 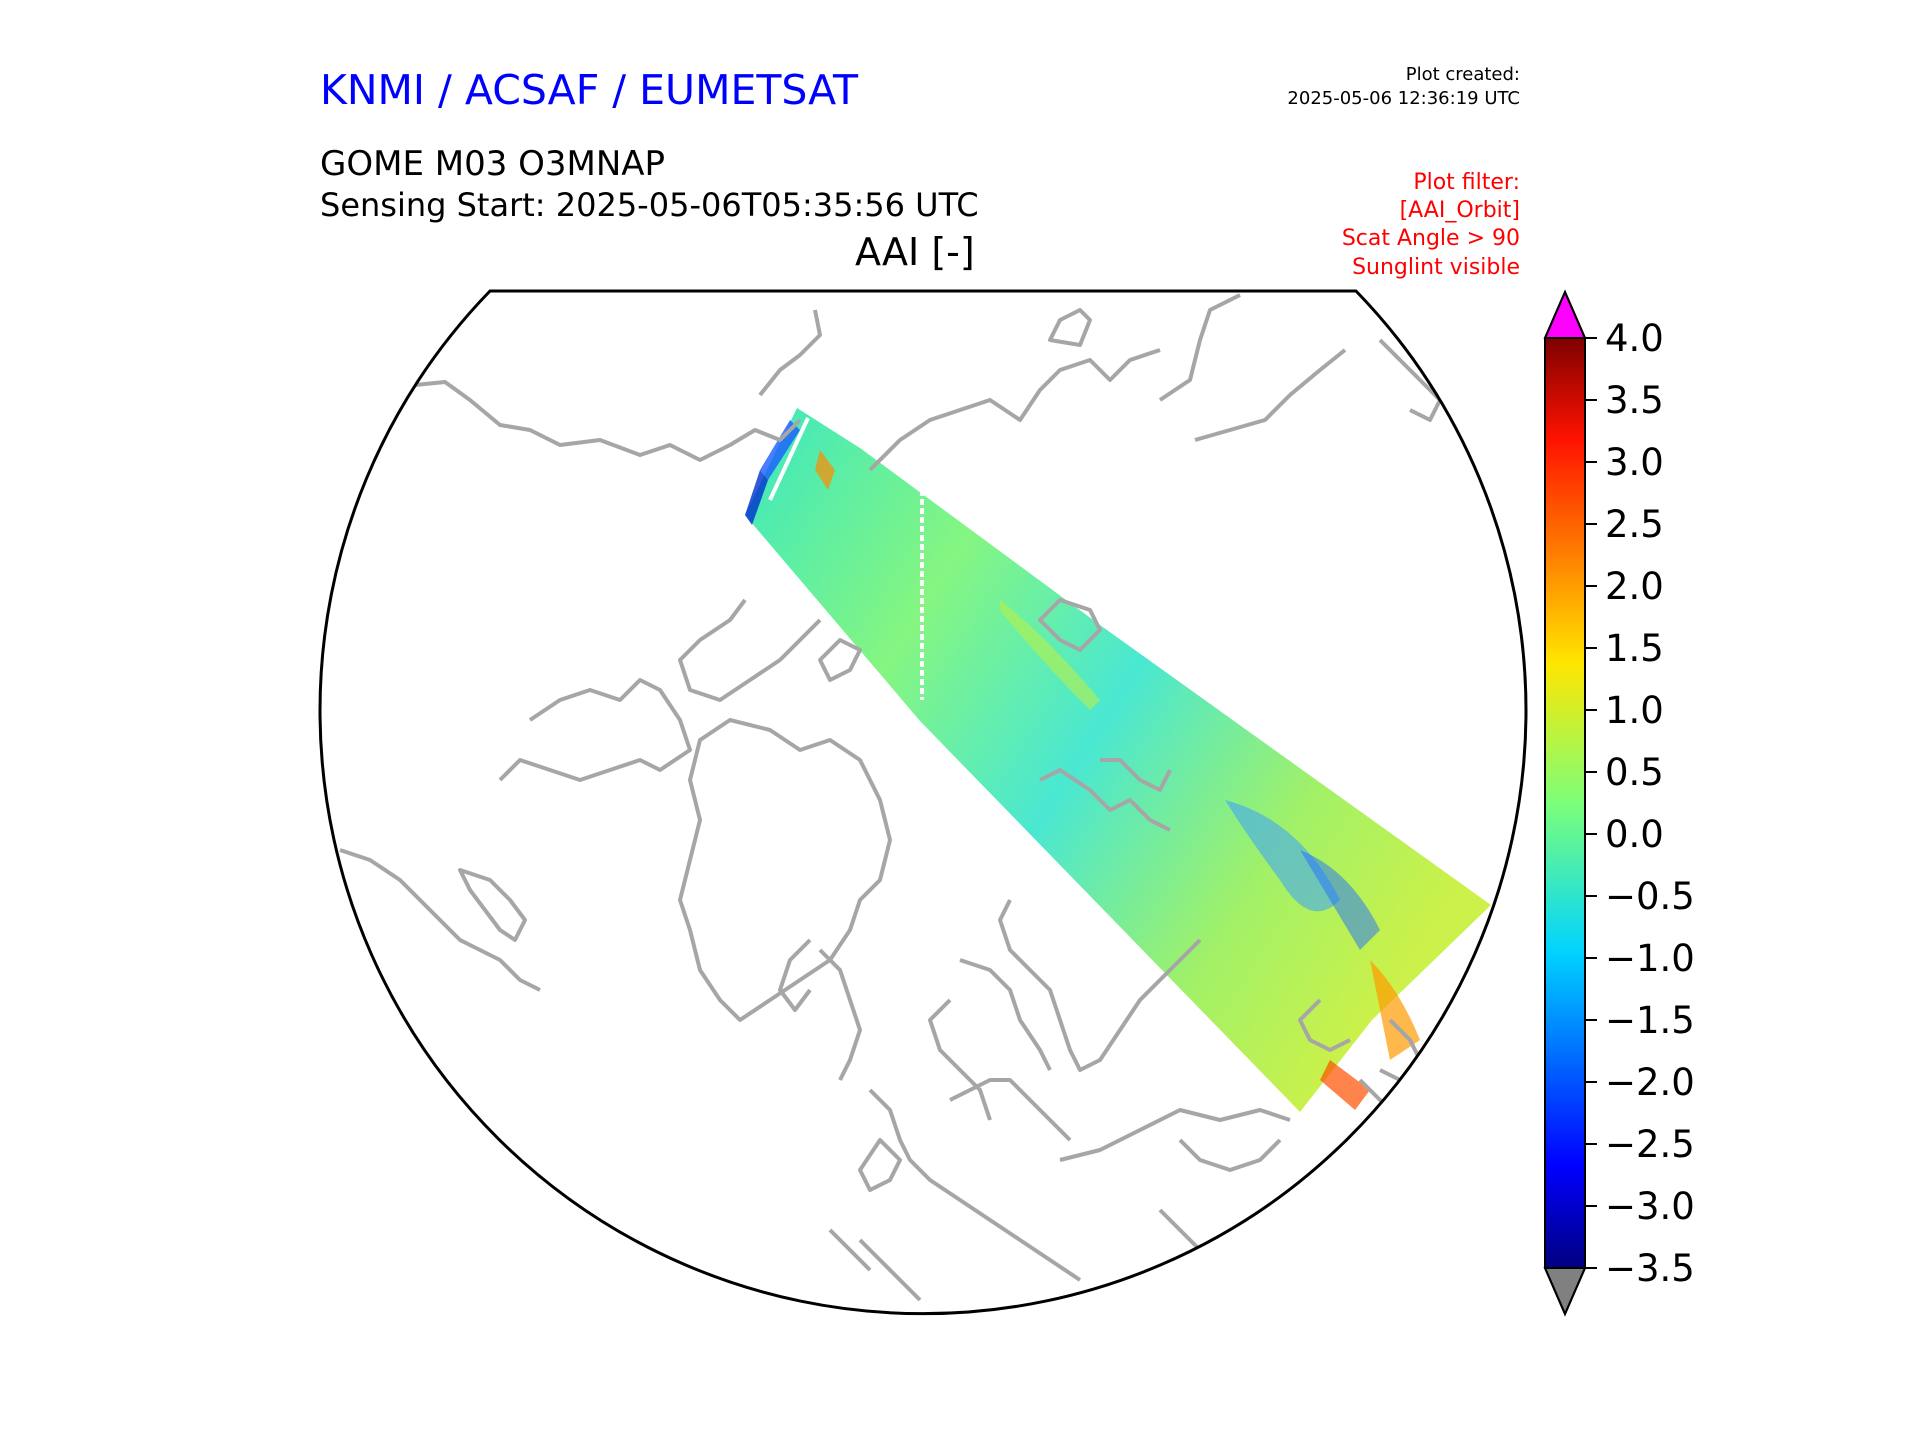 What do you see at coordinates (1436, 267) in the screenshot?
I see `filter-line-4: Sunglint visible` at bounding box center [1436, 267].